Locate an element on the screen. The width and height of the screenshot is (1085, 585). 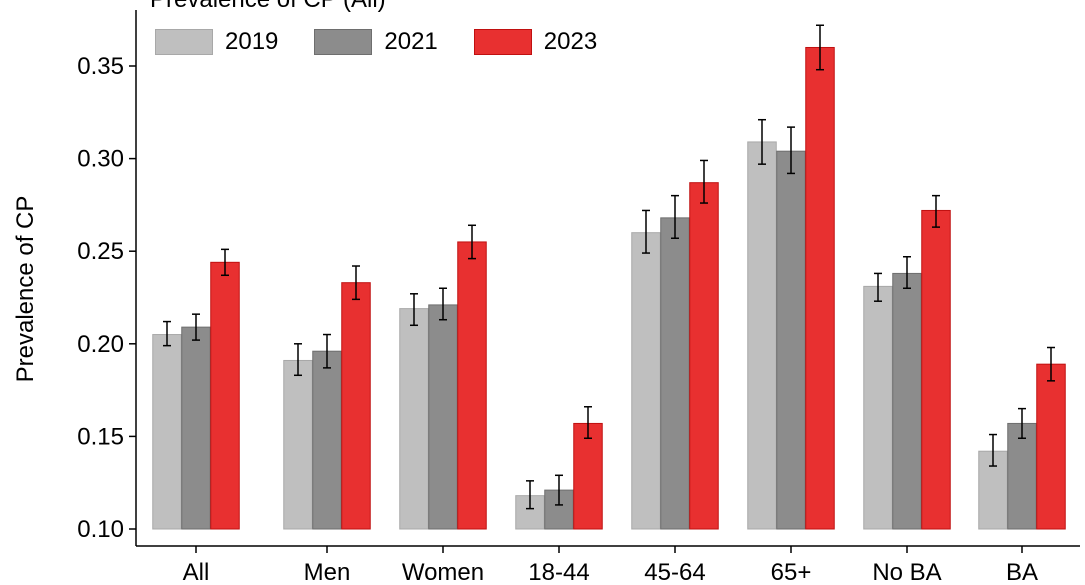
y-axis-label: Prevalence of CP is located at coordinates (25, 289).